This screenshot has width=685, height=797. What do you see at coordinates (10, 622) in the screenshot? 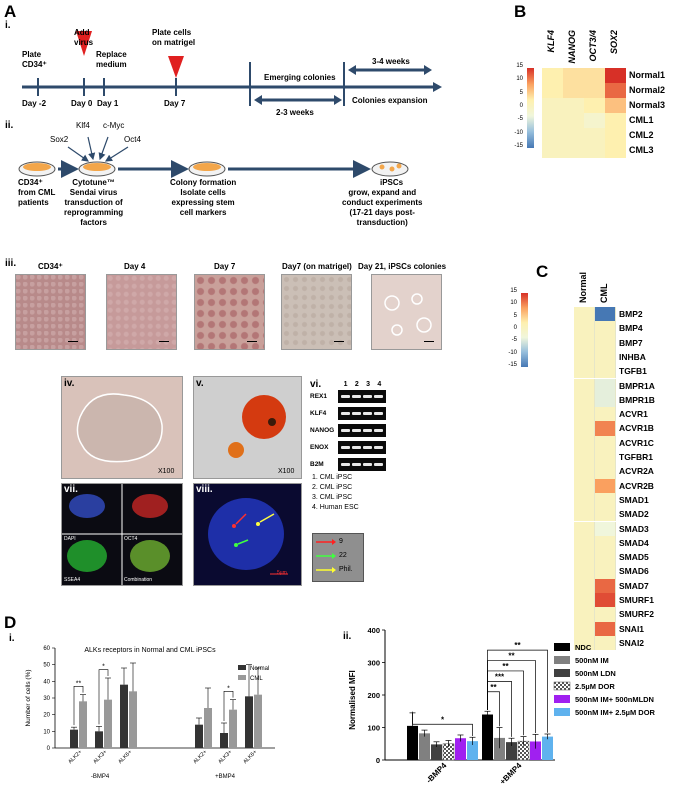
I see `panel-label-d: D` at bounding box center [10, 622].